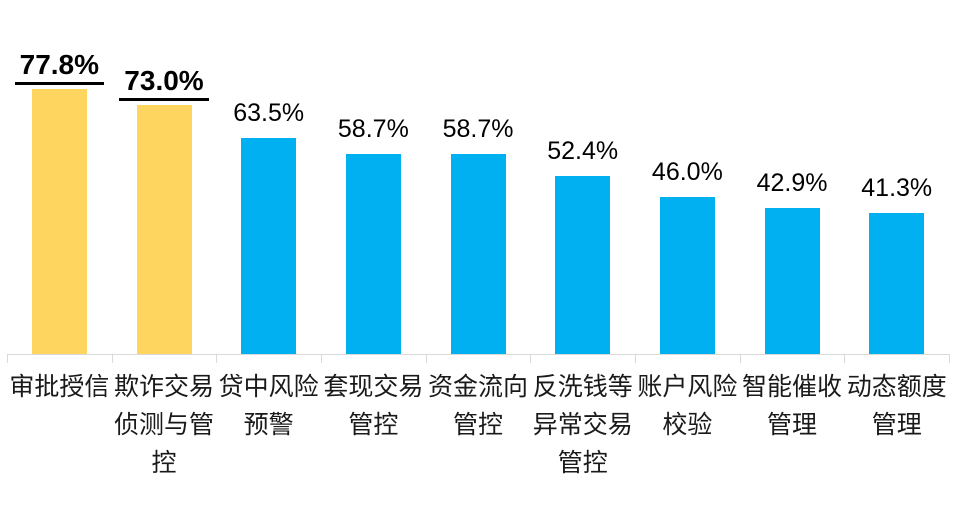 Image resolution: width=978 pixels, height=532 pixels. I want to click on category-label: 套现交易管控, so click(373, 406).